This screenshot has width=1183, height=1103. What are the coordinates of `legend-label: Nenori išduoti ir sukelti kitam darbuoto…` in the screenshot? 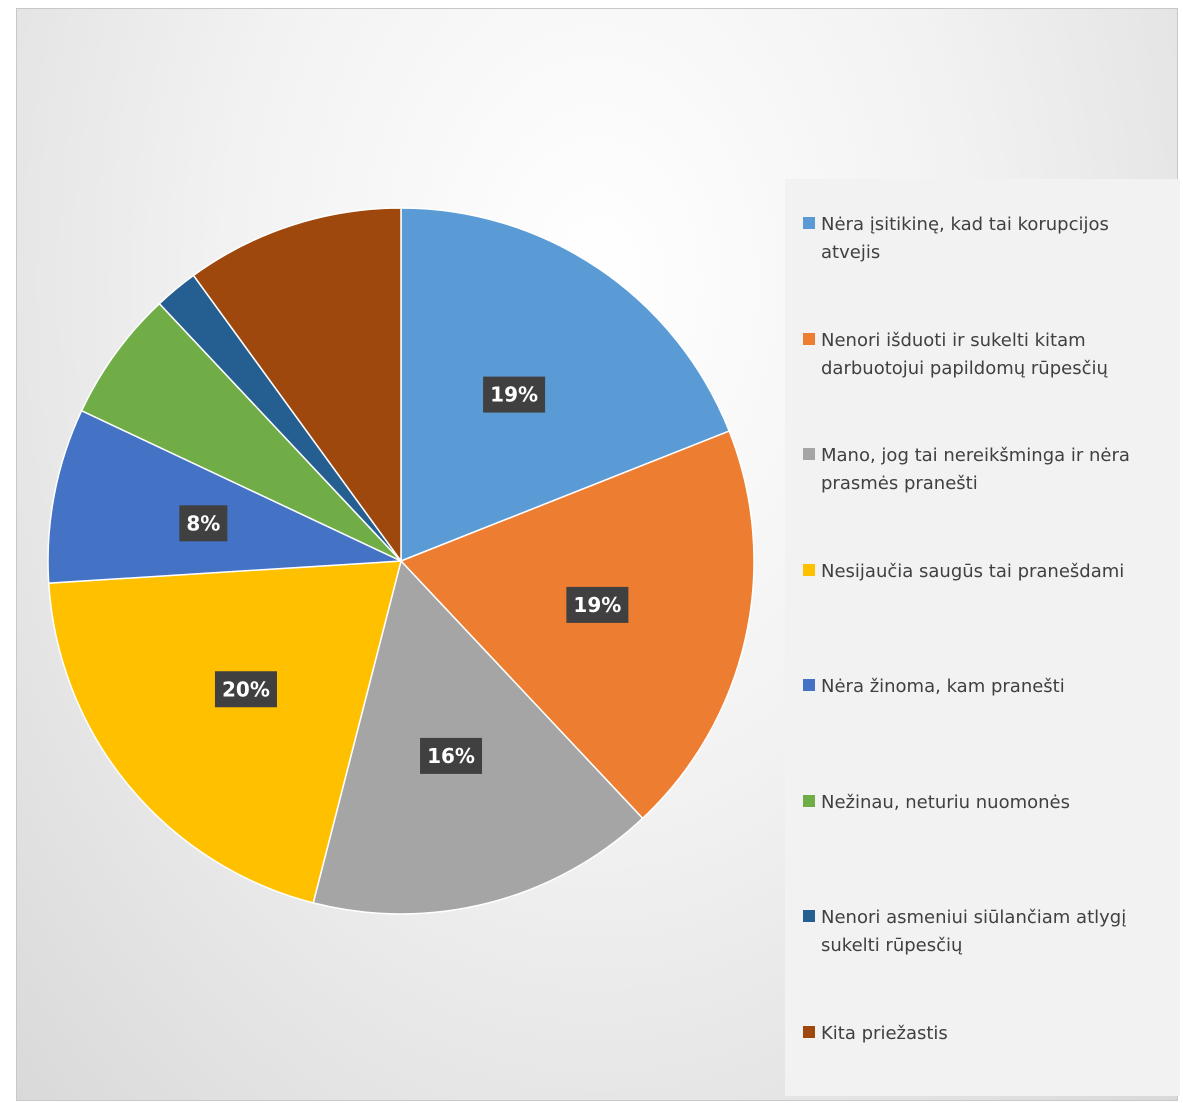 It's located at (964, 354).